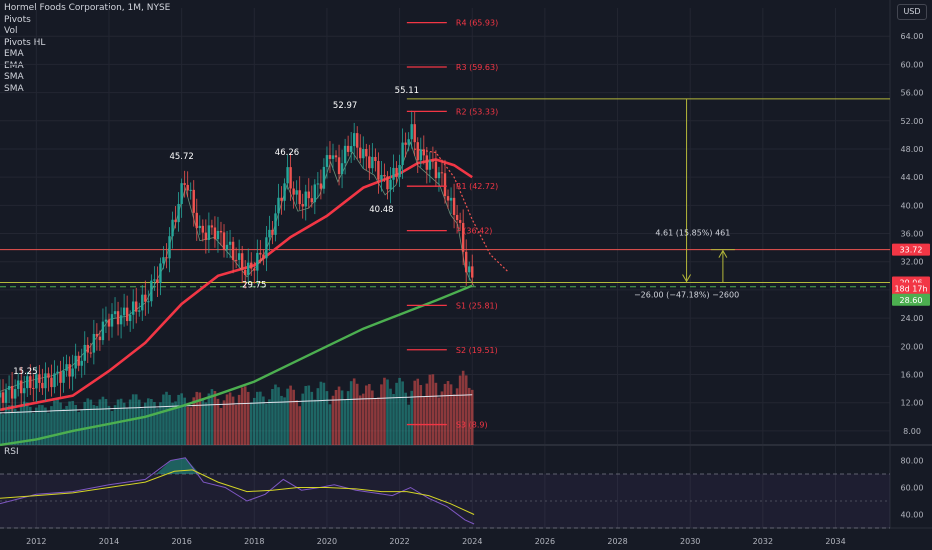 The height and width of the screenshot is (550, 932). Describe the element at coordinates (835, 541) in the screenshot. I see `x-axis-tick-label: 2034` at that location.